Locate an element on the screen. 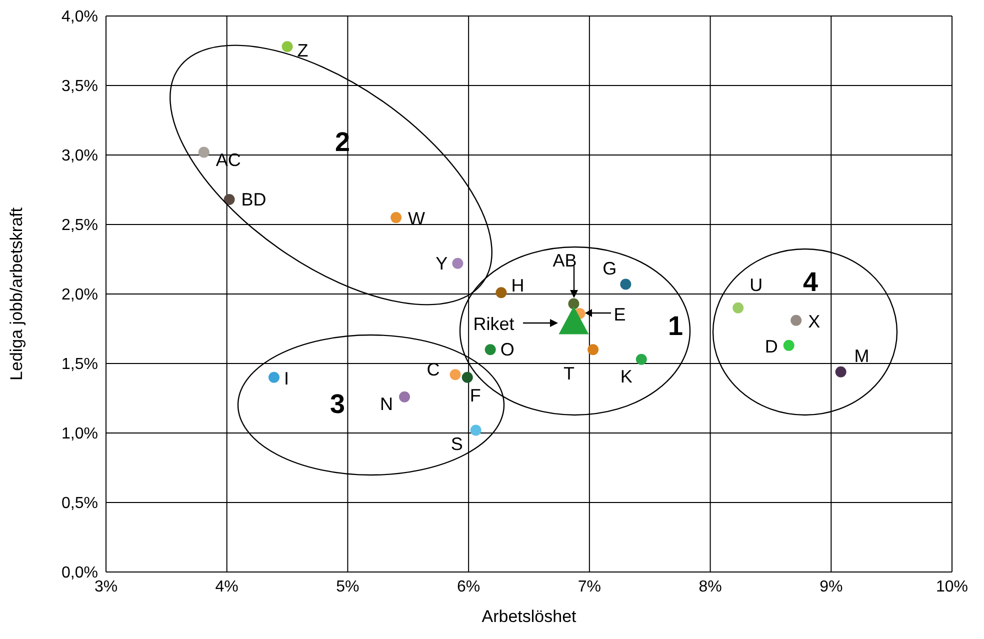 This screenshot has width=984, height=639. x-axis-title: Arbetslöshet is located at coordinates (529, 616).